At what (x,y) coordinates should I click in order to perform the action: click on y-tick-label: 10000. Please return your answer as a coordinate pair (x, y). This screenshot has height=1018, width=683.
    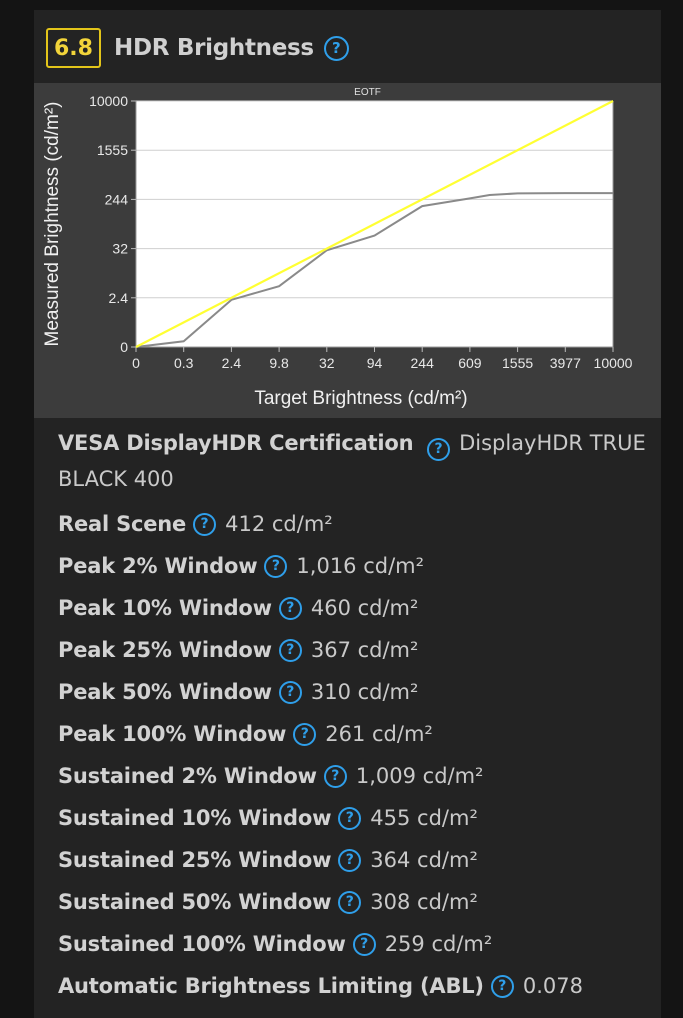
    Looking at the image, I should click on (108, 101).